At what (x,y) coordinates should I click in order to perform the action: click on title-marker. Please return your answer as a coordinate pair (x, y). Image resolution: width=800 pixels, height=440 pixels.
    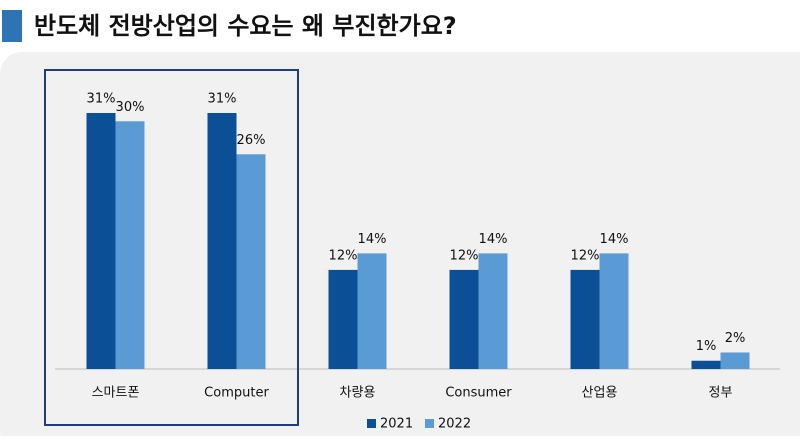
    Looking at the image, I should click on (12, 26).